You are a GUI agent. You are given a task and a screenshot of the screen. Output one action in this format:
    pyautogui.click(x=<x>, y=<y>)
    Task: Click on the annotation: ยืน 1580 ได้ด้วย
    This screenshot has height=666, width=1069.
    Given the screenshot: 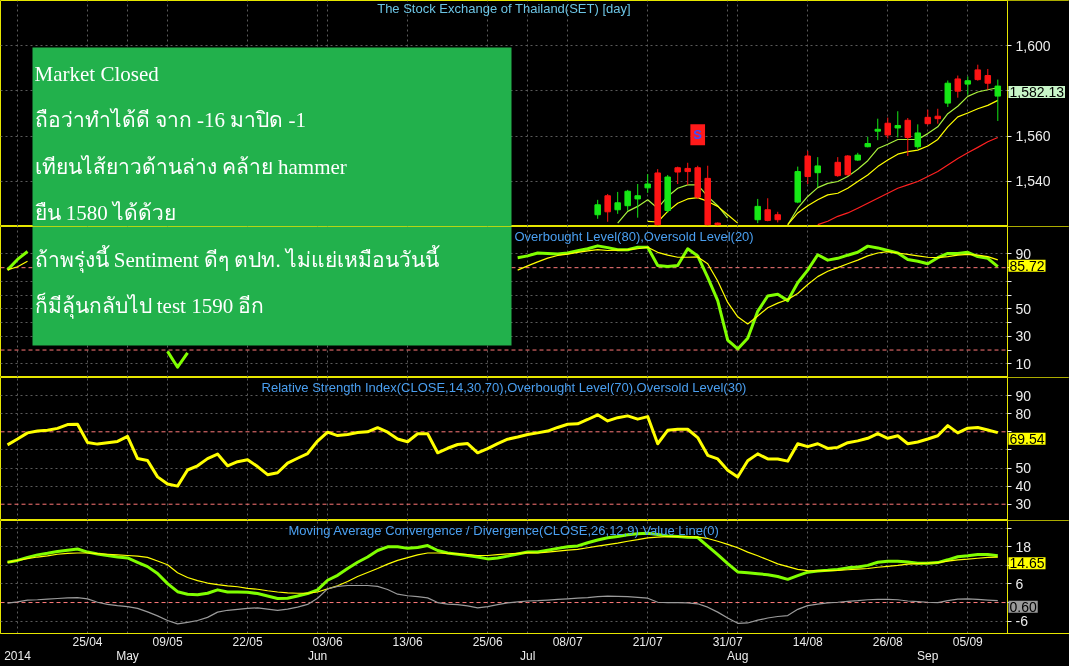 What is the action you would take?
    pyautogui.click(x=105, y=213)
    